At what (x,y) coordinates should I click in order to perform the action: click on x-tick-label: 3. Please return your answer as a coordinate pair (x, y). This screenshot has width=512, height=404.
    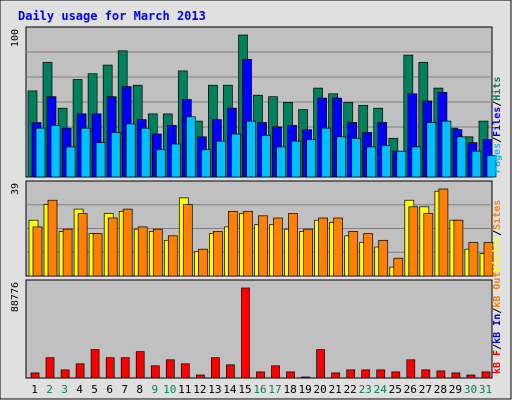
    Looking at the image, I should click on (64, 389).